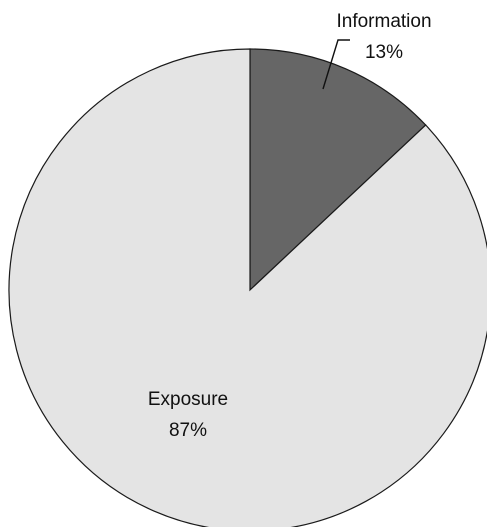 This screenshot has width=487, height=527. What do you see at coordinates (336, 64) in the screenshot?
I see `information-leader-line` at bounding box center [336, 64].